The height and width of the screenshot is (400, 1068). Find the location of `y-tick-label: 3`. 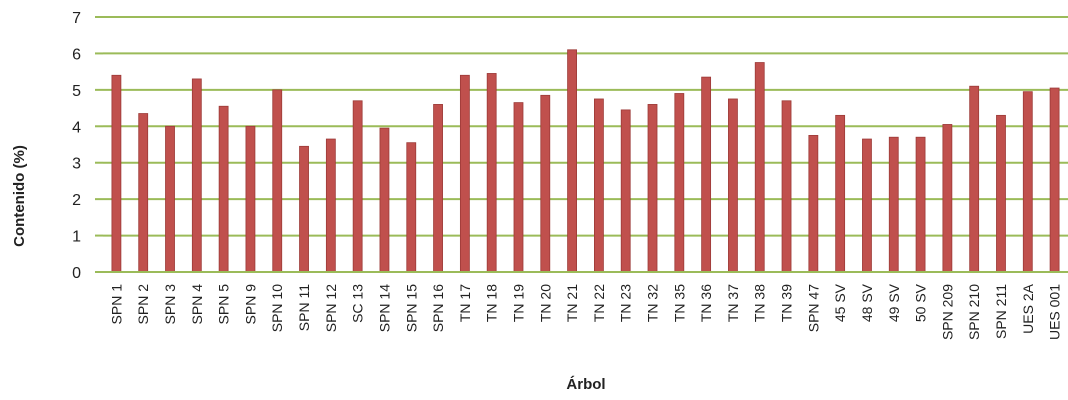

y-tick-label: 3 is located at coordinates (76, 164).